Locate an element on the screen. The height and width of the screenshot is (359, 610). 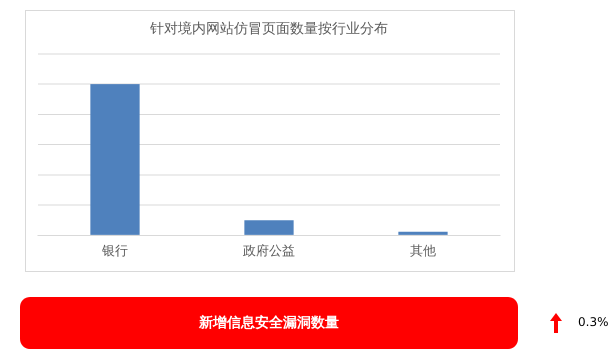
x-tick-label: 其他 is located at coordinates (423, 250).